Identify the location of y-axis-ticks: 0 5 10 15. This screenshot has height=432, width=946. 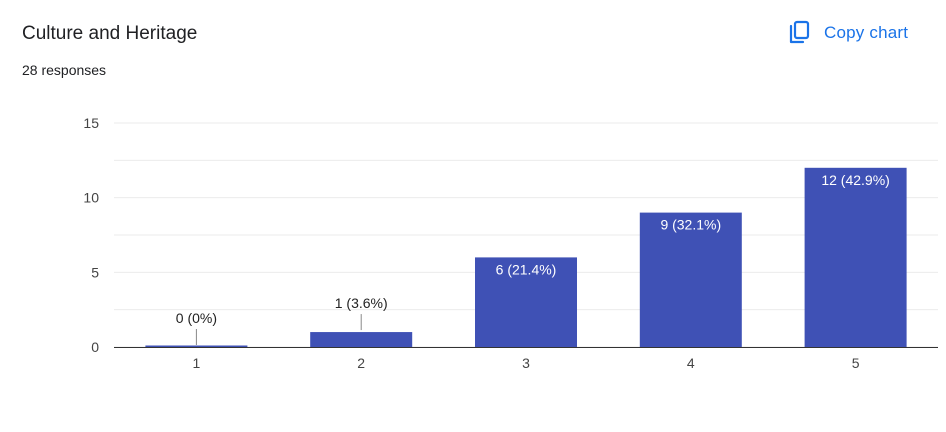
(91, 235).